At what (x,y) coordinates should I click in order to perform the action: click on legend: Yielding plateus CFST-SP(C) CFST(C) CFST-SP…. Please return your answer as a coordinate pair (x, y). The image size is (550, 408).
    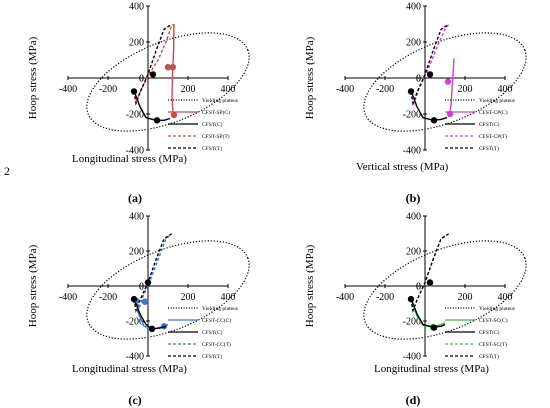
    Looking at the image, I should click on (203, 125).